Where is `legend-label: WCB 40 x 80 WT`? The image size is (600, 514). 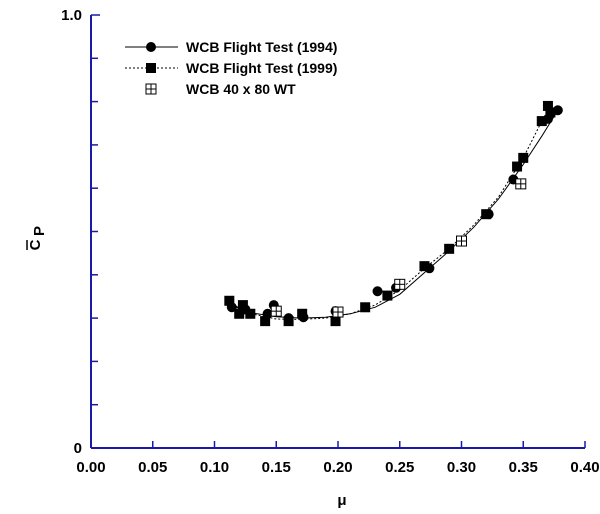
legend-label: WCB 40 x 80 WT is located at coordinates (241, 89).